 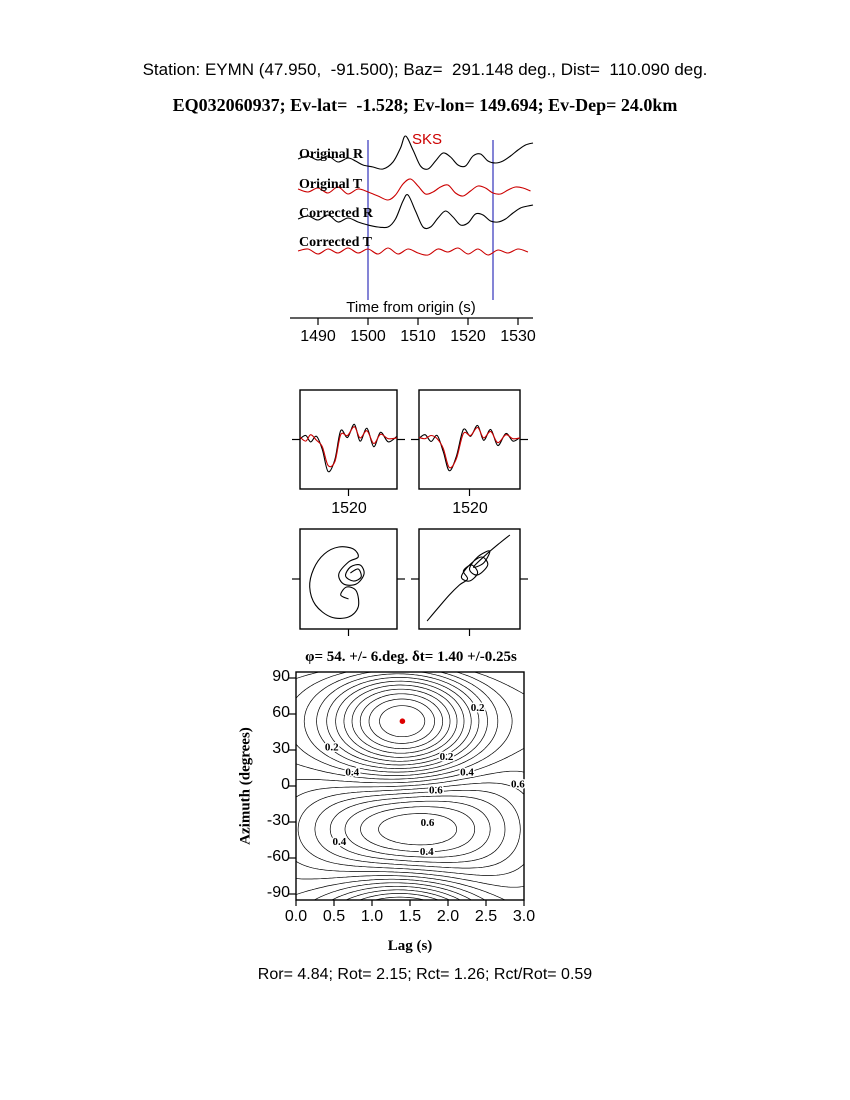 I want to click on phase-label: SKS, so click(x=427, y=139).